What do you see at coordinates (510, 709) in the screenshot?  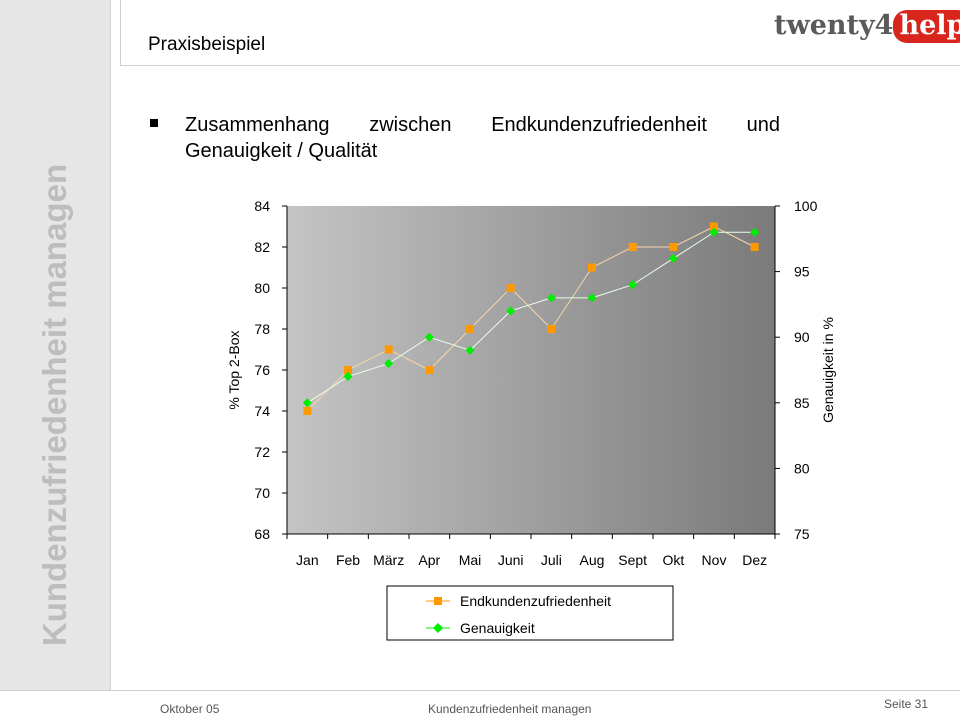 I see `footer-title: Kundenzufriedenheit managen` at bounding box center [510, 709].